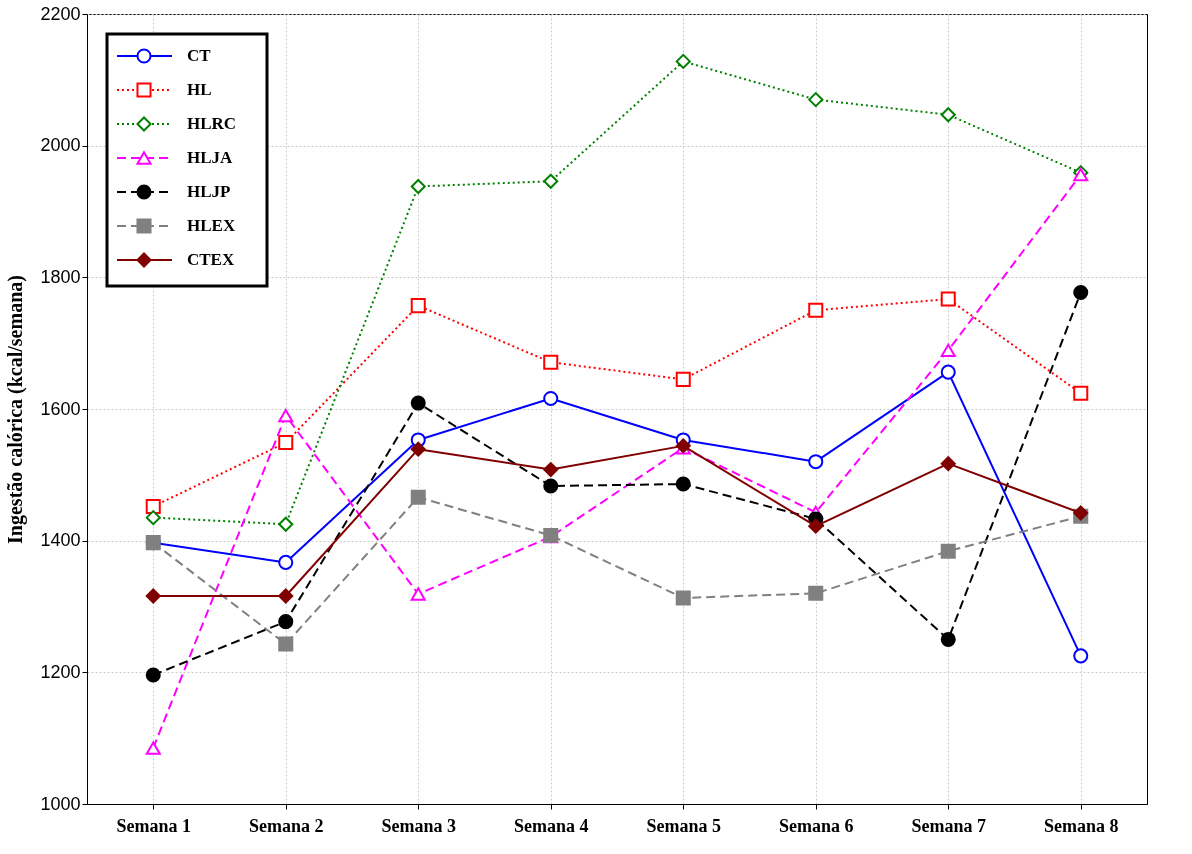  What do you see at coordinates (16, 409) in the screenshot?
I see `y-axis-title: Ingestão calórica (kcal/semana)` at bounding box center [16, 409].